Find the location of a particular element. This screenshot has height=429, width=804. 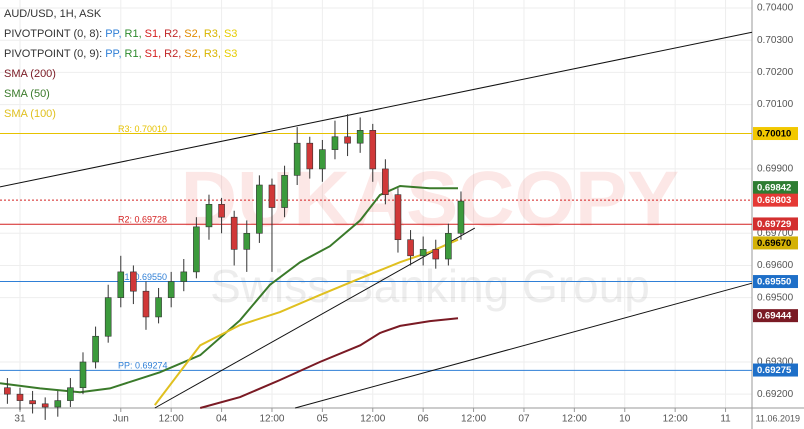

y-tick-label: 0.69900 is located at coordinates (775, 169).